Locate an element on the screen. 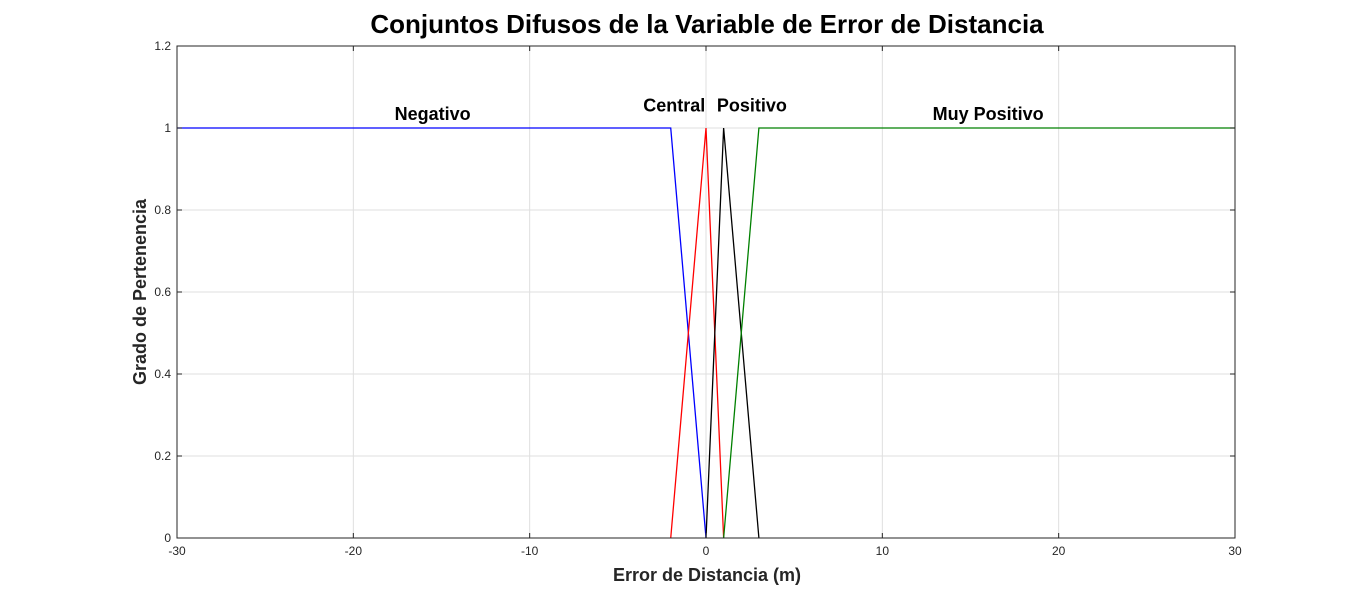 The height and width of the screenshot is (604, 1366). y-tick-label: 1.2 is located at coordinates (162, 46).